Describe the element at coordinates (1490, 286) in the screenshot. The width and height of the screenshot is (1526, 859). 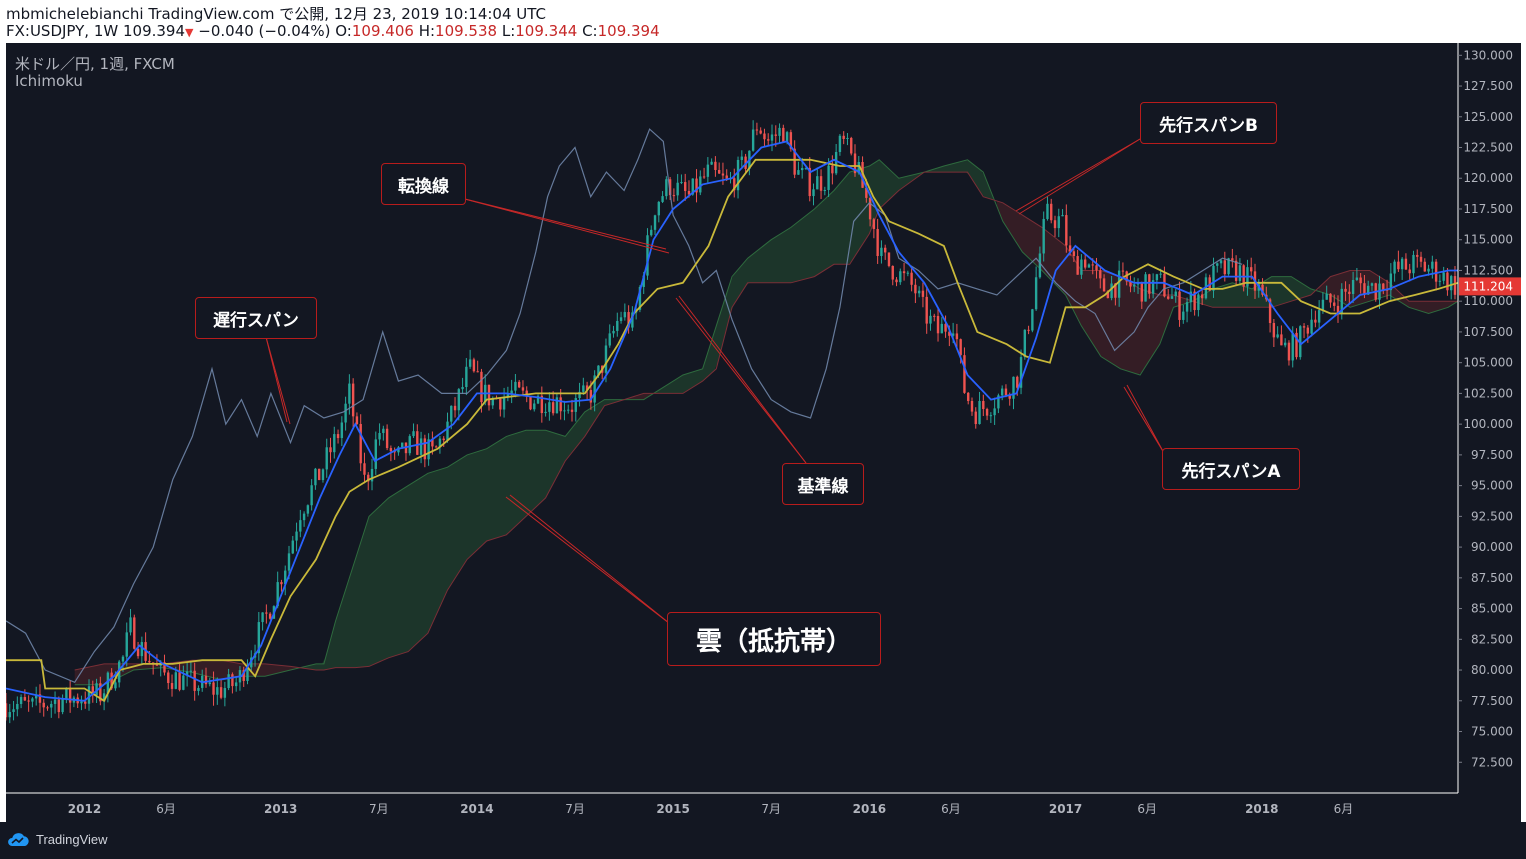
I see `current-price-badge` at that location.